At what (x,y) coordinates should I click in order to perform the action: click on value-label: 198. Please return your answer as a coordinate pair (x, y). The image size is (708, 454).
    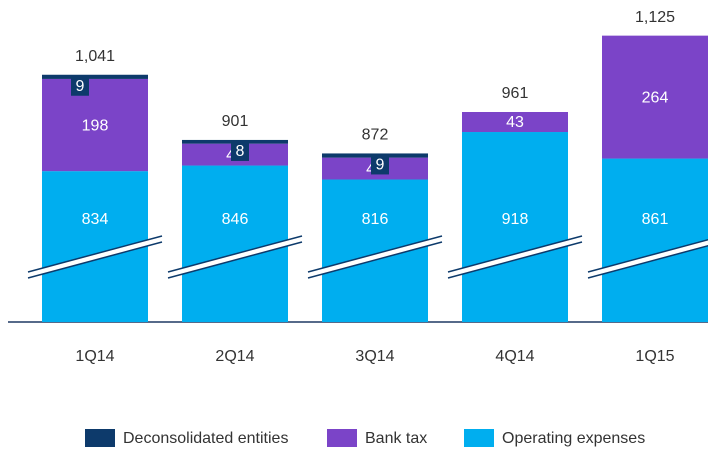
    Looking at the image, I should click on (95, 125).